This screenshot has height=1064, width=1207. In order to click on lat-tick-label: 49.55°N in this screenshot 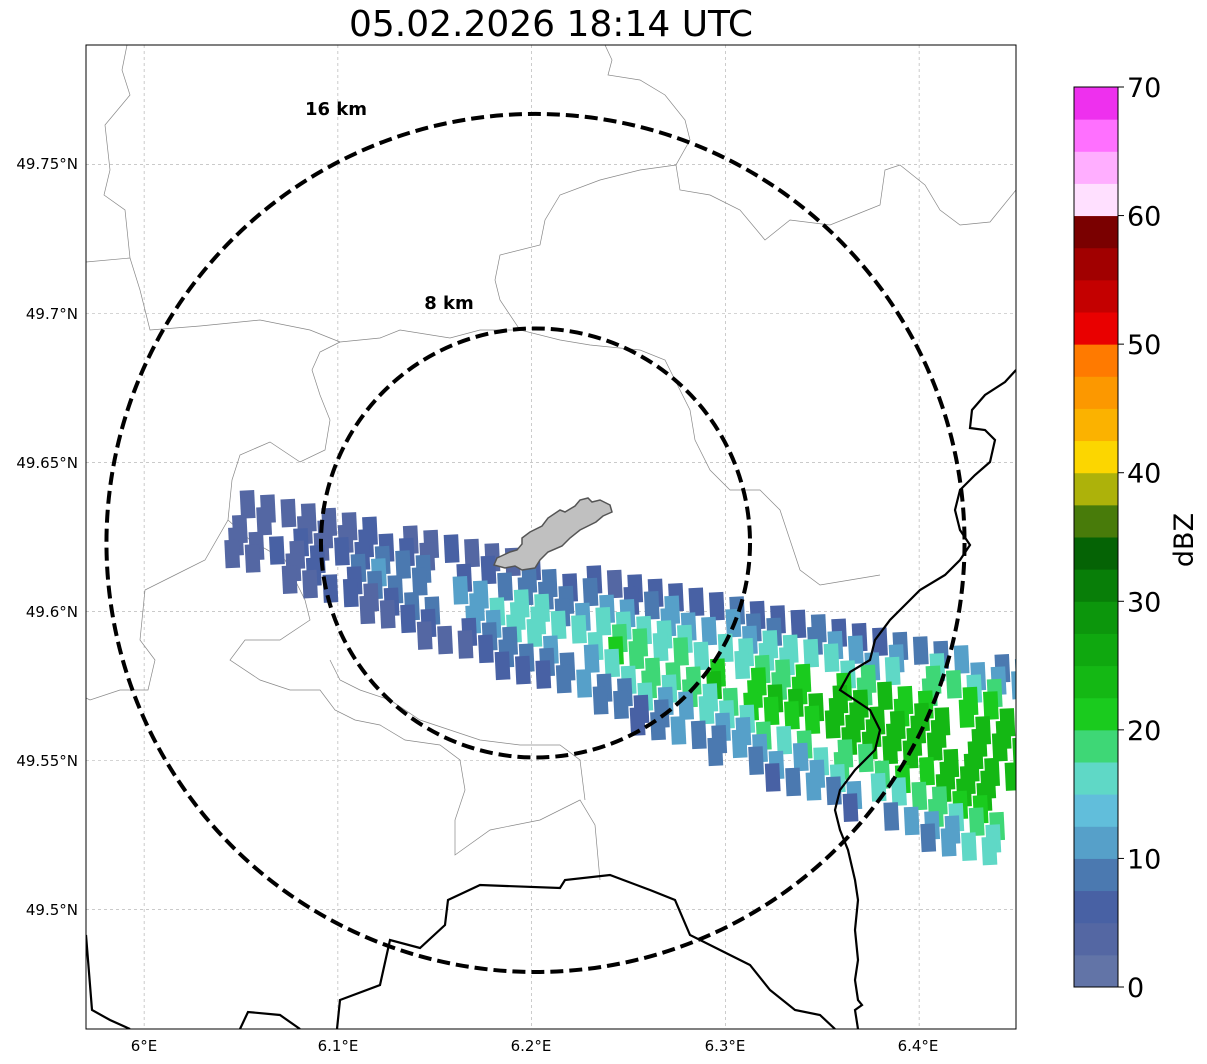, I will do `click(47, 761)`.